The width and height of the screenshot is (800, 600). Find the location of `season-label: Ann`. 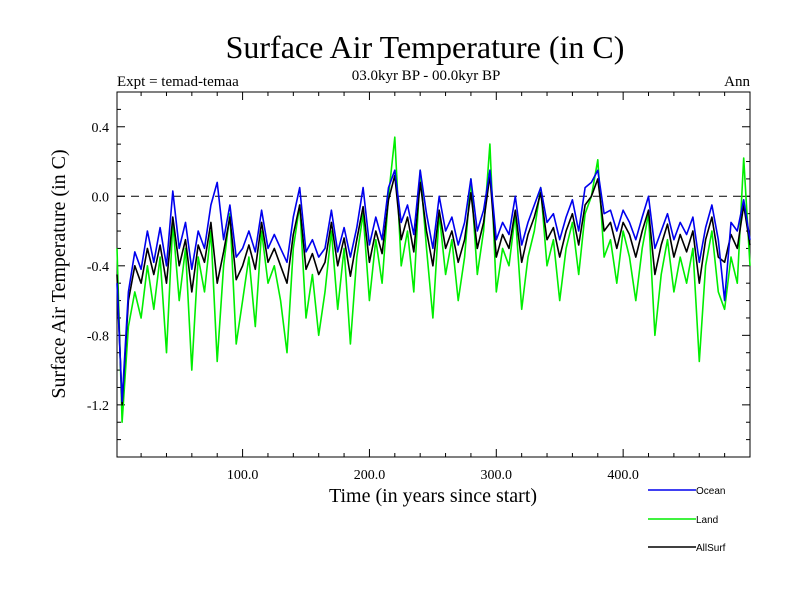

season-label: Ann is located at coordinates (737, 82).